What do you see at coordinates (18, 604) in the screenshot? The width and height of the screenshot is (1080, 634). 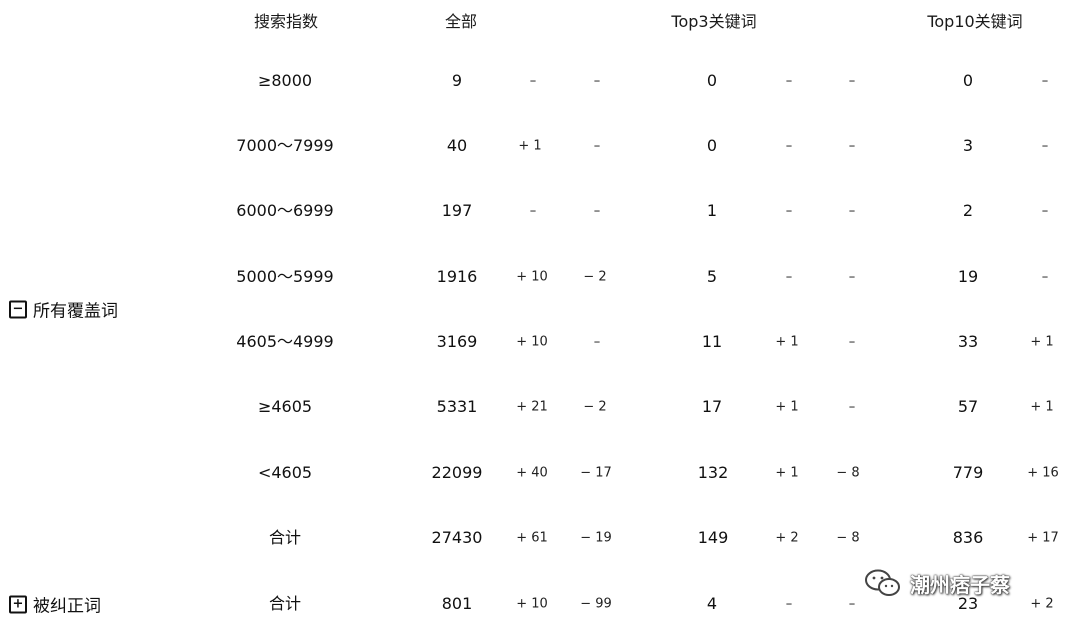 I see `expand-icon: +` at bounding box center [18, 604].